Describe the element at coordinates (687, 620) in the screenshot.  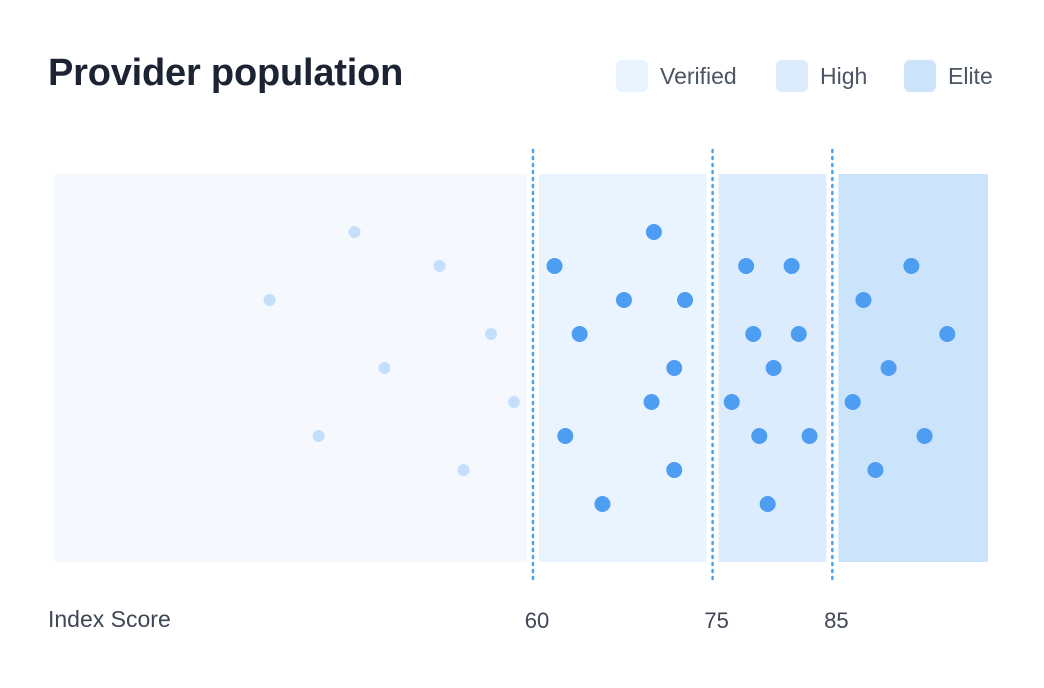
I see `x-axis-ticks: 60 75 85` at that location.